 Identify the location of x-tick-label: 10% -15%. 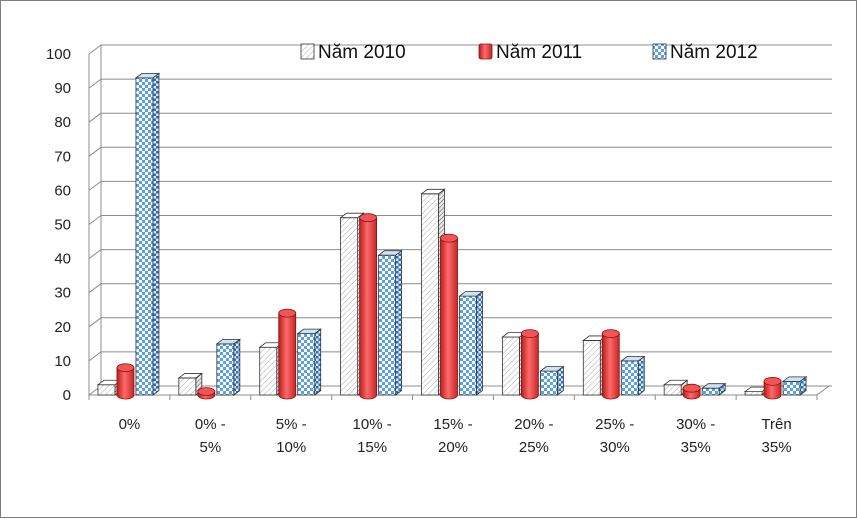
(372, 436).